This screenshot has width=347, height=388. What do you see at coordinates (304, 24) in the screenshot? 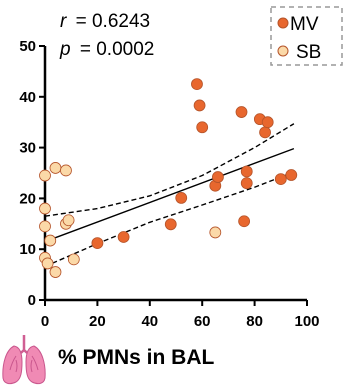
I see `legend-label-mv: MV` at bounding box center [304, 24].